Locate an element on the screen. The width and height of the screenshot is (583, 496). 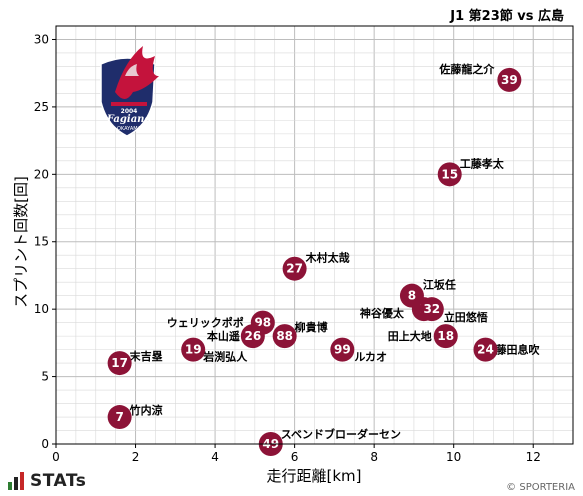
copyright-text: © SPORTERIA is located at coordinates (540, 487).